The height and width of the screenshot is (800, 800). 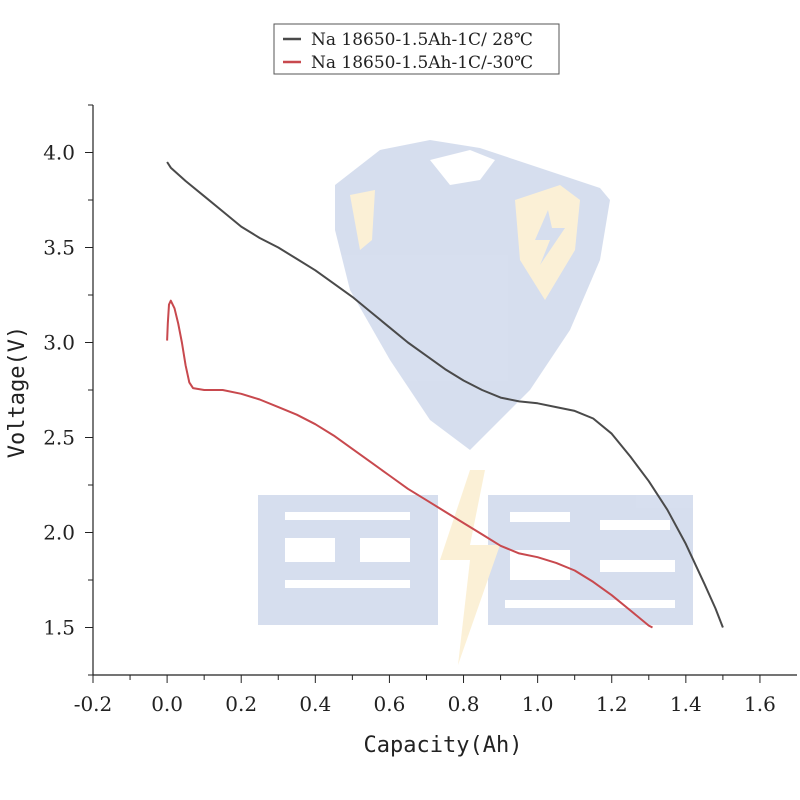 What do you see at coordinates (59, 533) in the screenshot?
I see `y-tick-label: 2.0` at bounding box center [59, 533].